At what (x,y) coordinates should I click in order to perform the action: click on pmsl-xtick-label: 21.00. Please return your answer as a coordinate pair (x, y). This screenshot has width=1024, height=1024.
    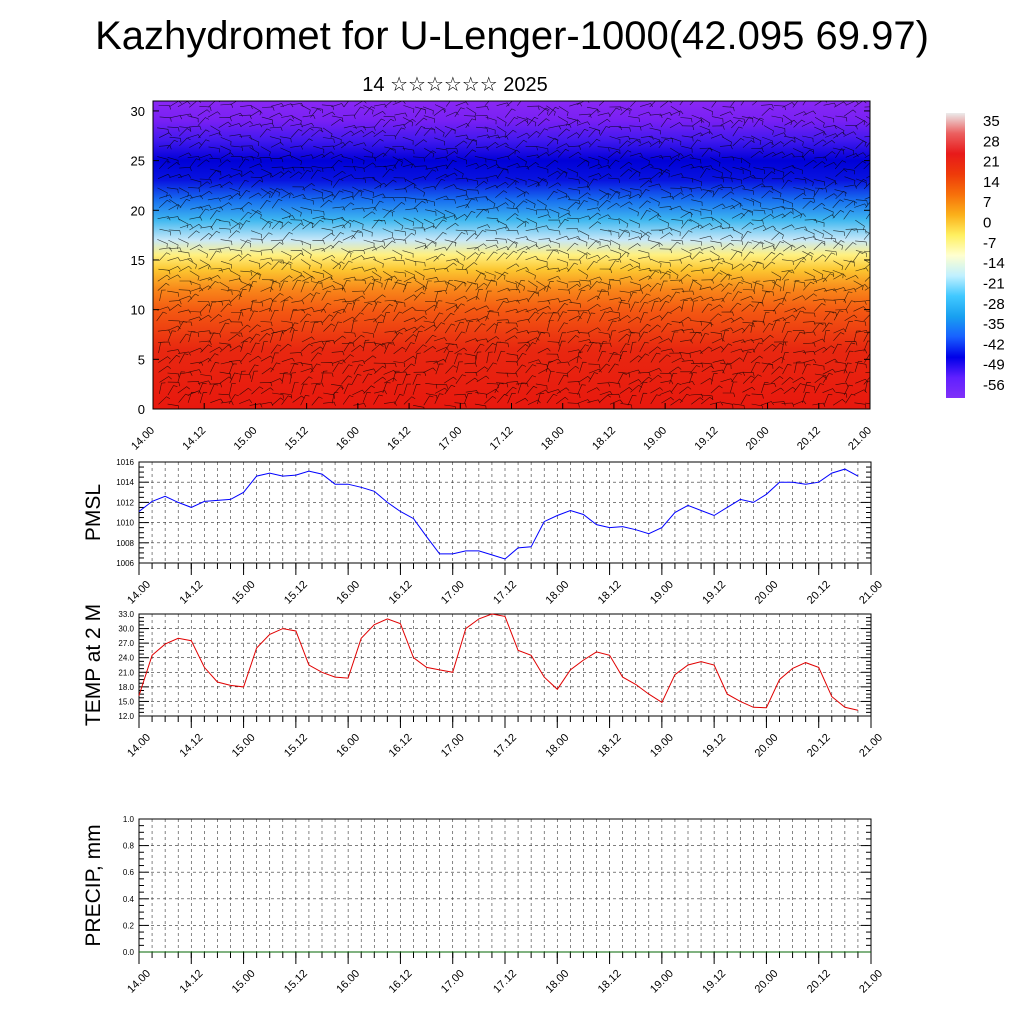
    Looking at the image, I should click on (871, 593).